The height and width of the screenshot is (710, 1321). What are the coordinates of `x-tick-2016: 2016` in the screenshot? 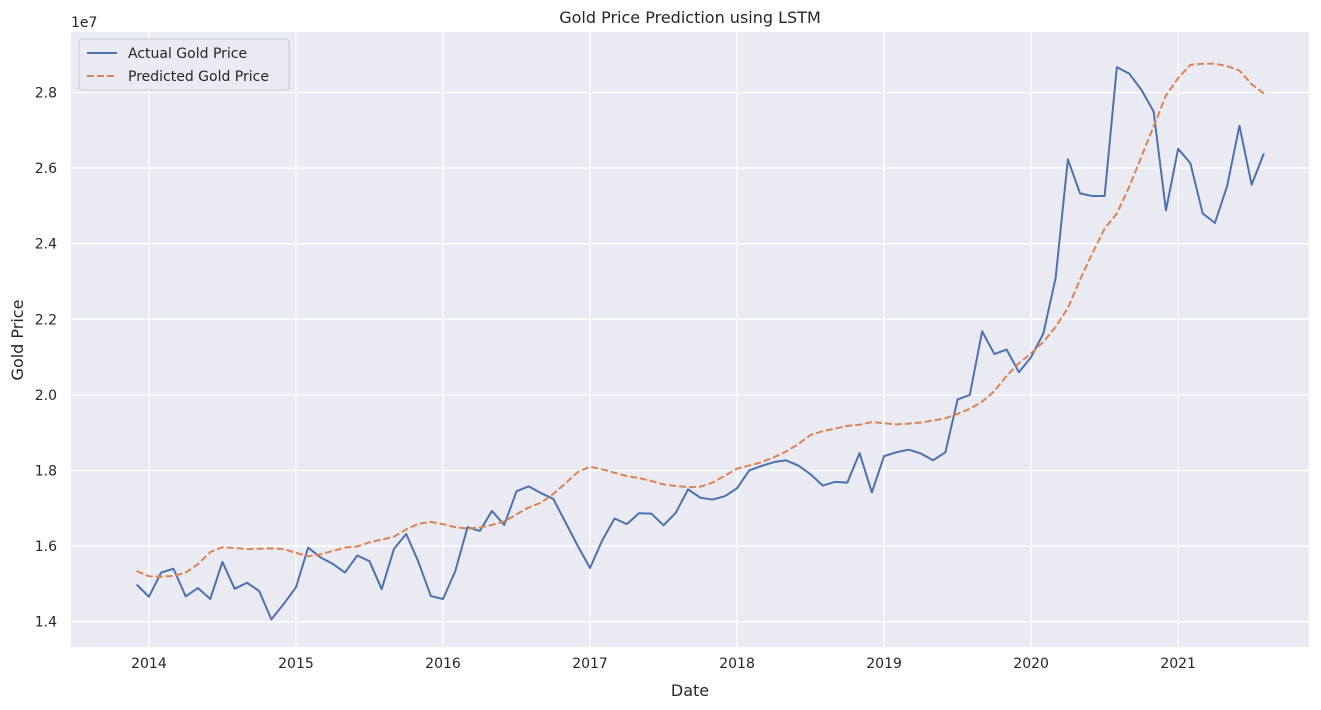 It's located at (443, 664).